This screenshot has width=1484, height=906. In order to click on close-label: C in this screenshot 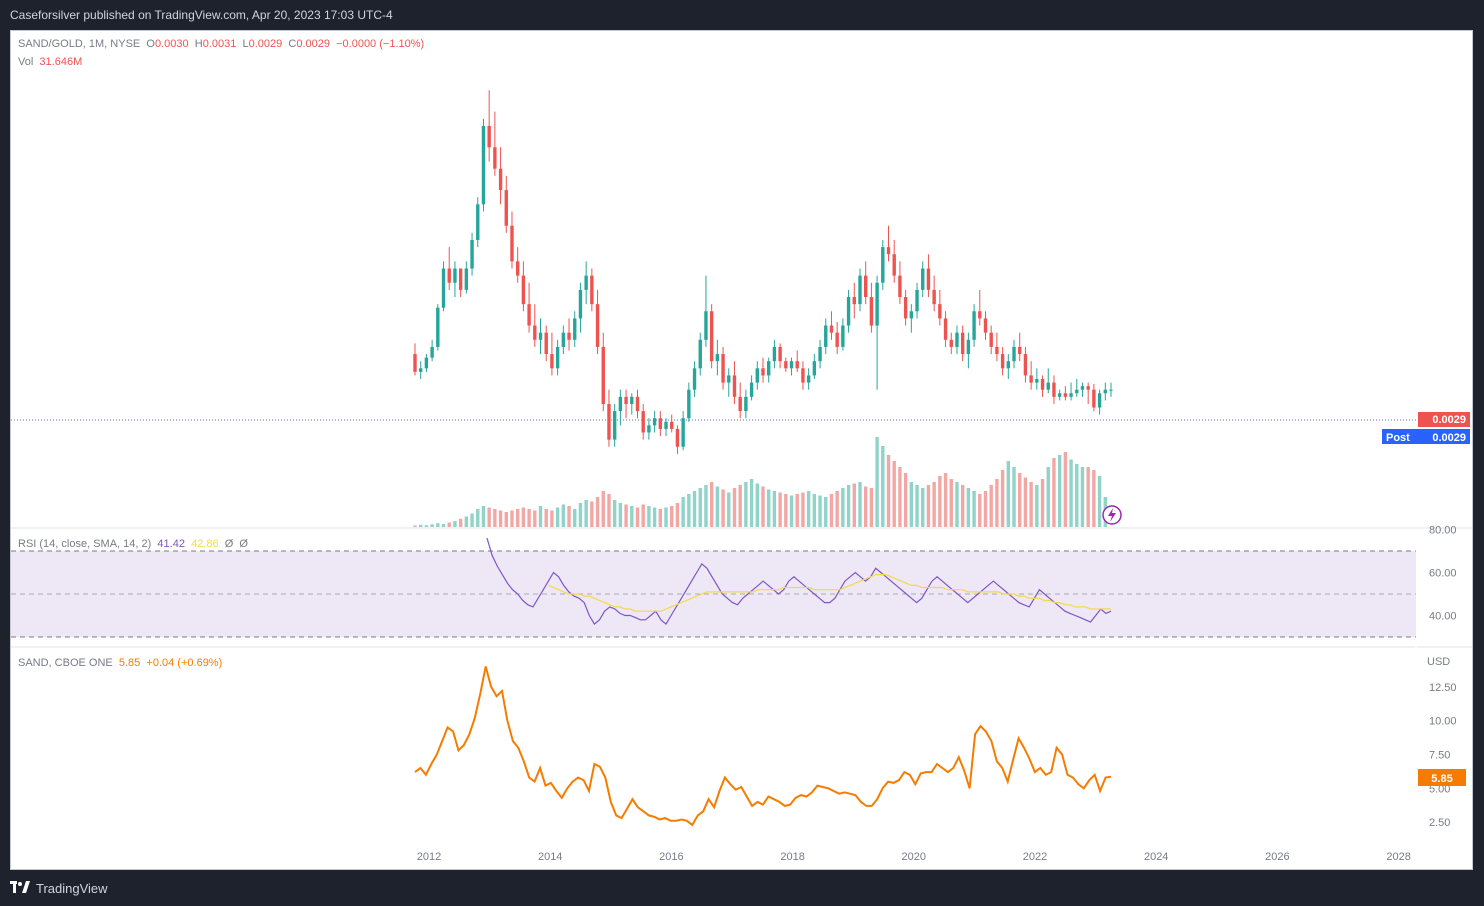, I will do `click(292, 44)`.